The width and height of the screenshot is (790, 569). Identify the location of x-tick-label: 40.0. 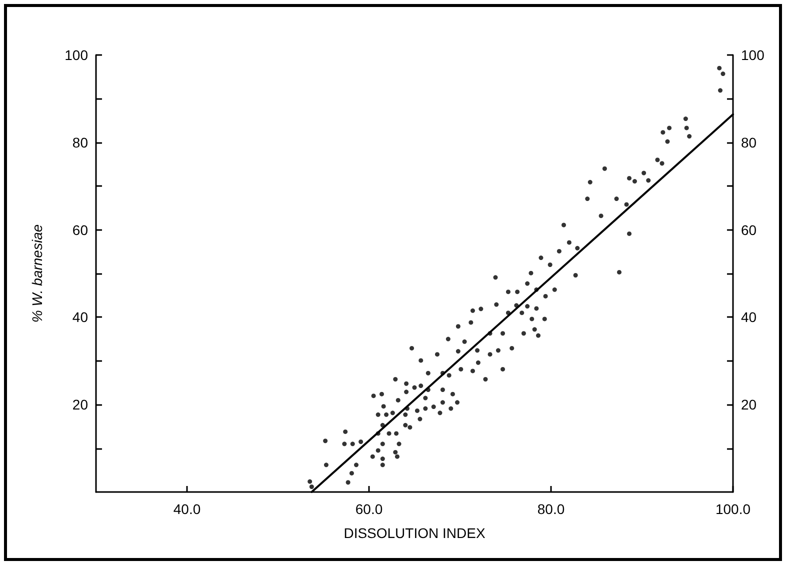
(187, 509).